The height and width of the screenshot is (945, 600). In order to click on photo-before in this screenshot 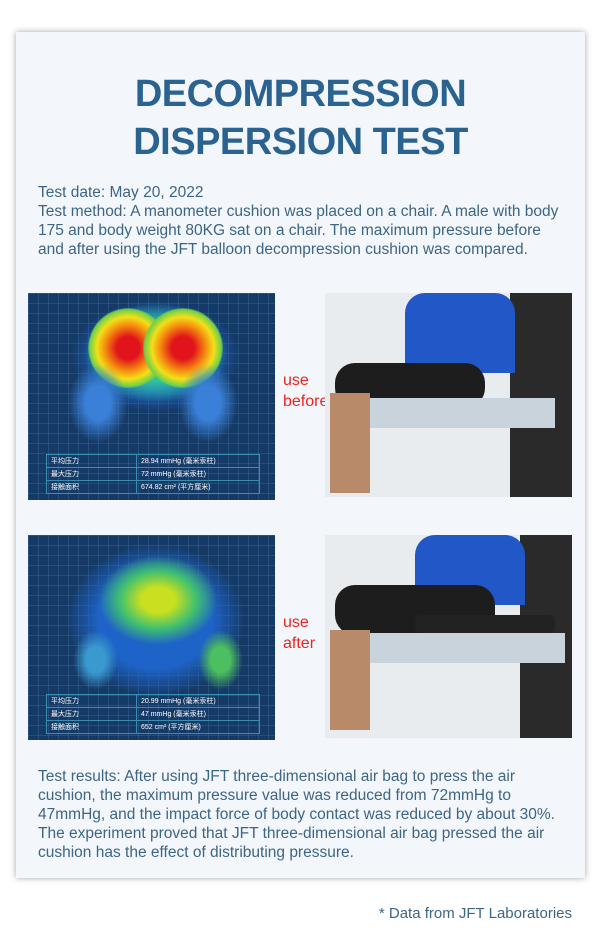, I will do `click(448, 395)`.